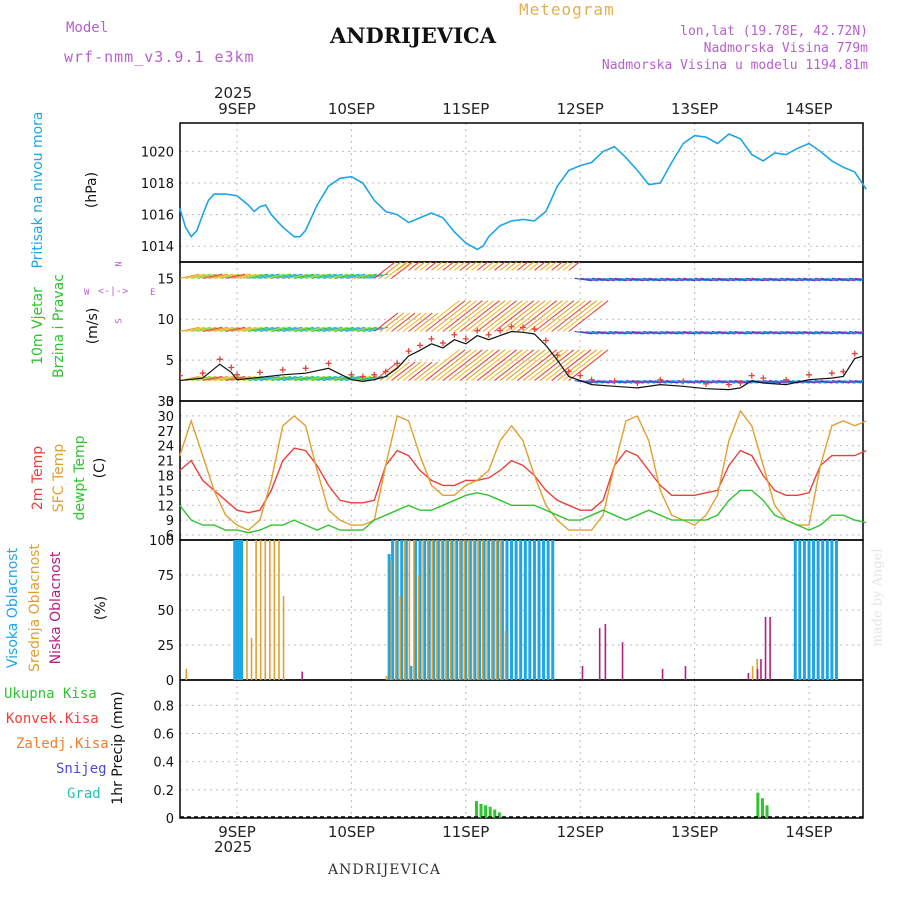 The image size is (900, 900). Describe the element at coordinates (170, 819) in the screenshot. I see `precip-ytick: 0` at that location.